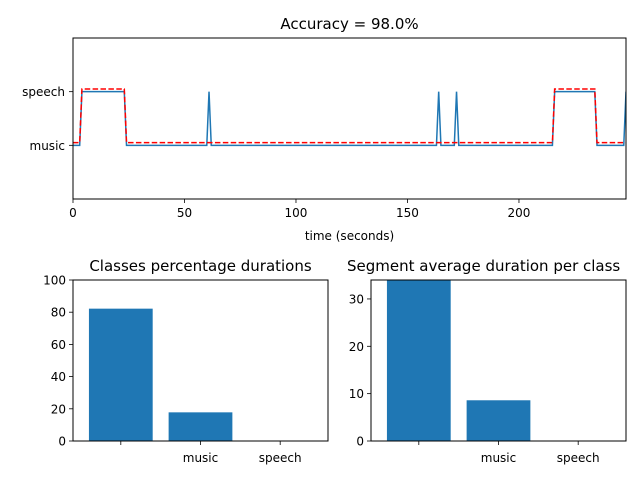 Image resolution: width=640 pixels, height=480 pixels. What do you see at coordinates (58, 377) in the screenshot?
I see `y-tick-label: 40` at bounding box center [58, 377].